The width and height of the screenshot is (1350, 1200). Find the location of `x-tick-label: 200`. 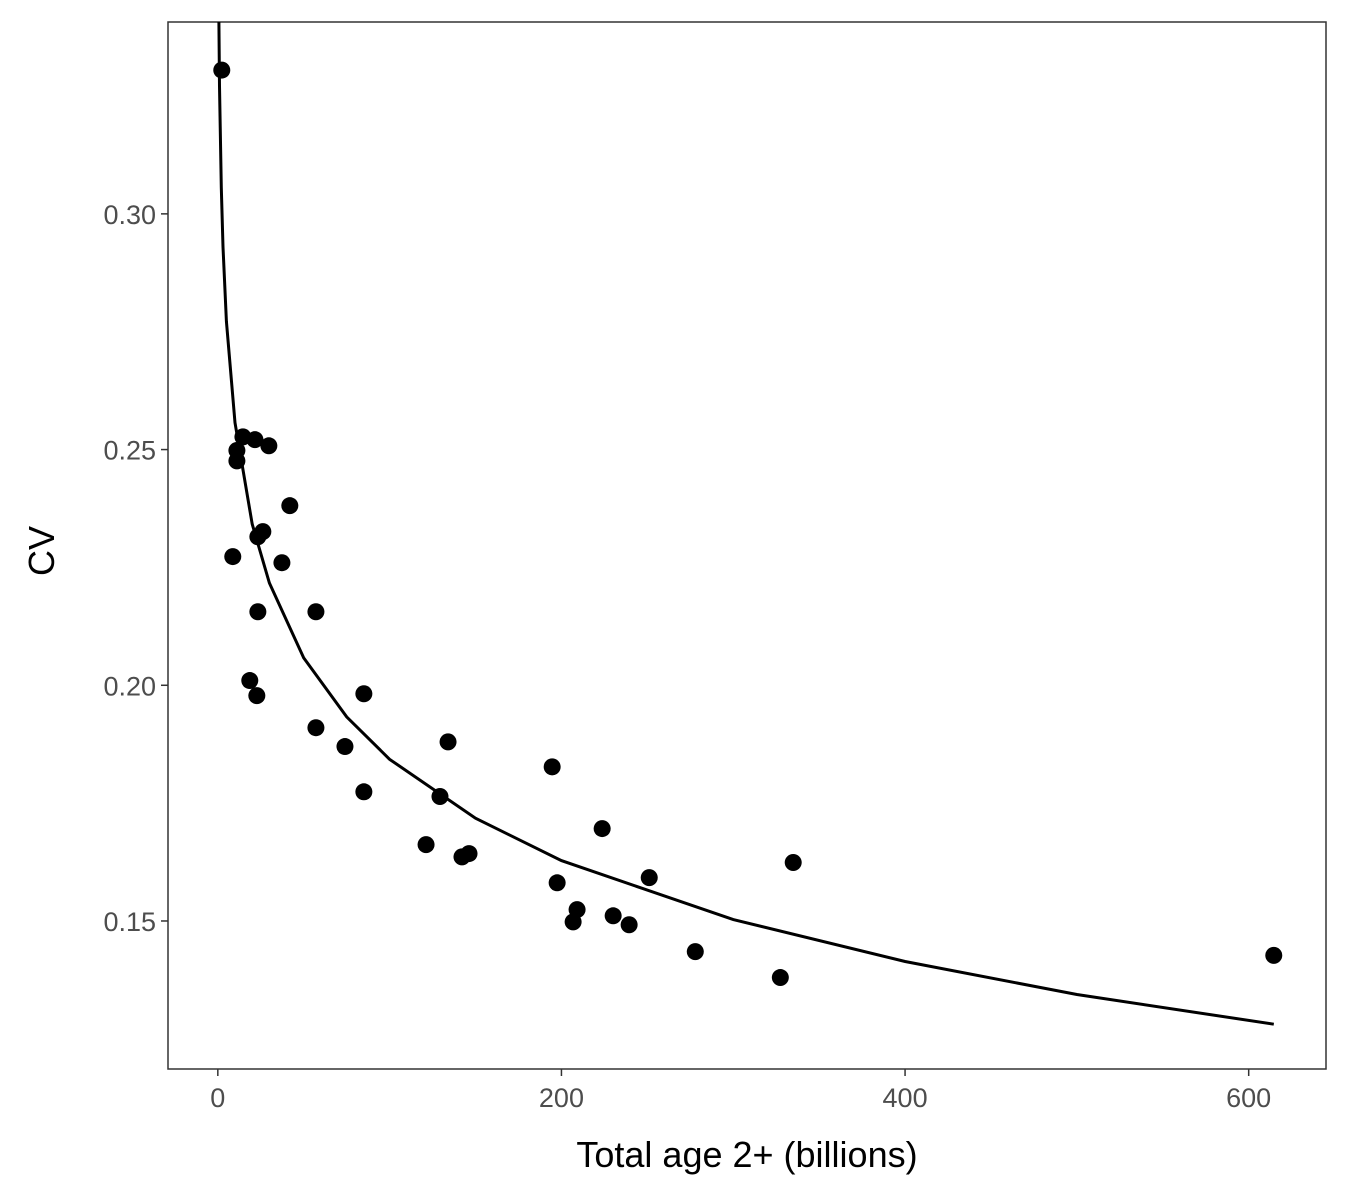

x-tick-label: 200 is located at coordinates (561, 1098).